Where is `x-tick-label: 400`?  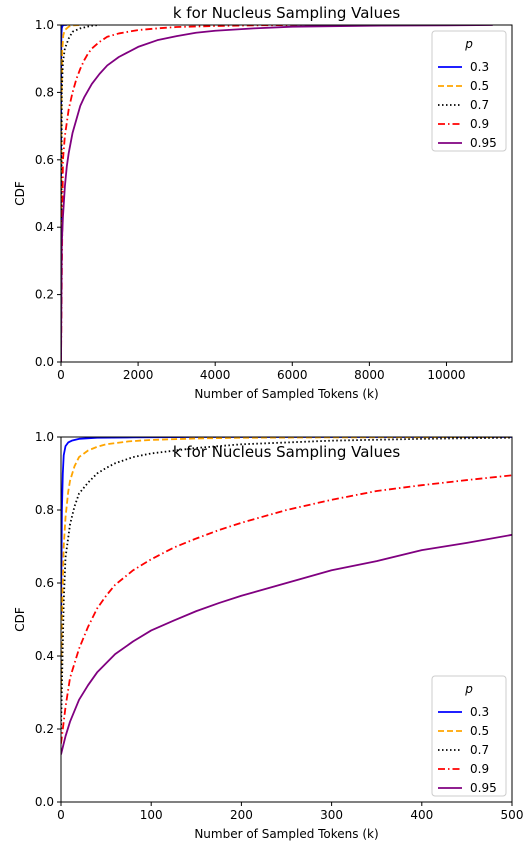 x-tick-label: 400 is located at coordinates (421, 815).